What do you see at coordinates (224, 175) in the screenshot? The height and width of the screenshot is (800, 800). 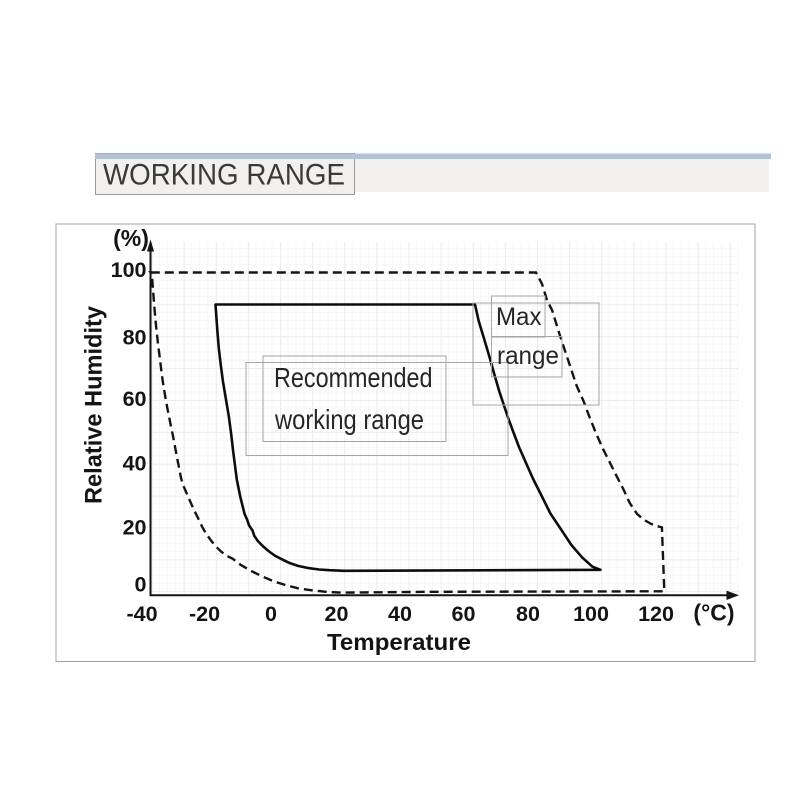 I see `svg-text: WORKING RANGE` at bounding box center [224, 175].